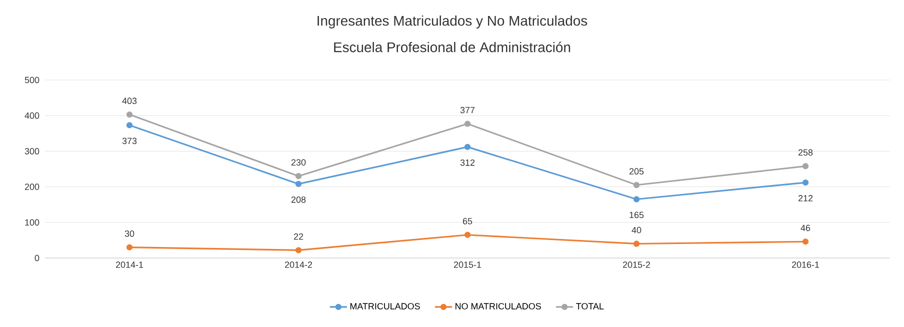 The width and height of the screenshot is (904, 327). I want to click on x-tick-label: 2016-1, so click(806, 265).